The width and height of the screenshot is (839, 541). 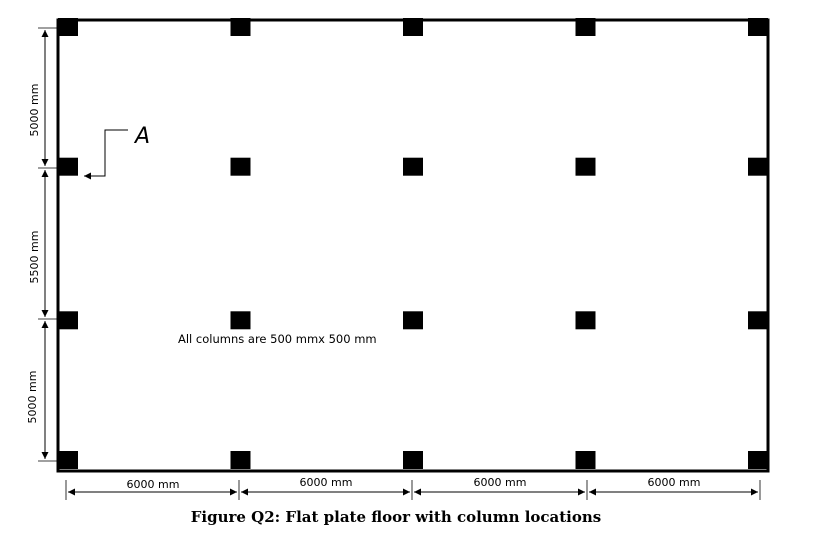 I want to click on dim-label-x-4: 6000 mm, so click(x=674, y=482).